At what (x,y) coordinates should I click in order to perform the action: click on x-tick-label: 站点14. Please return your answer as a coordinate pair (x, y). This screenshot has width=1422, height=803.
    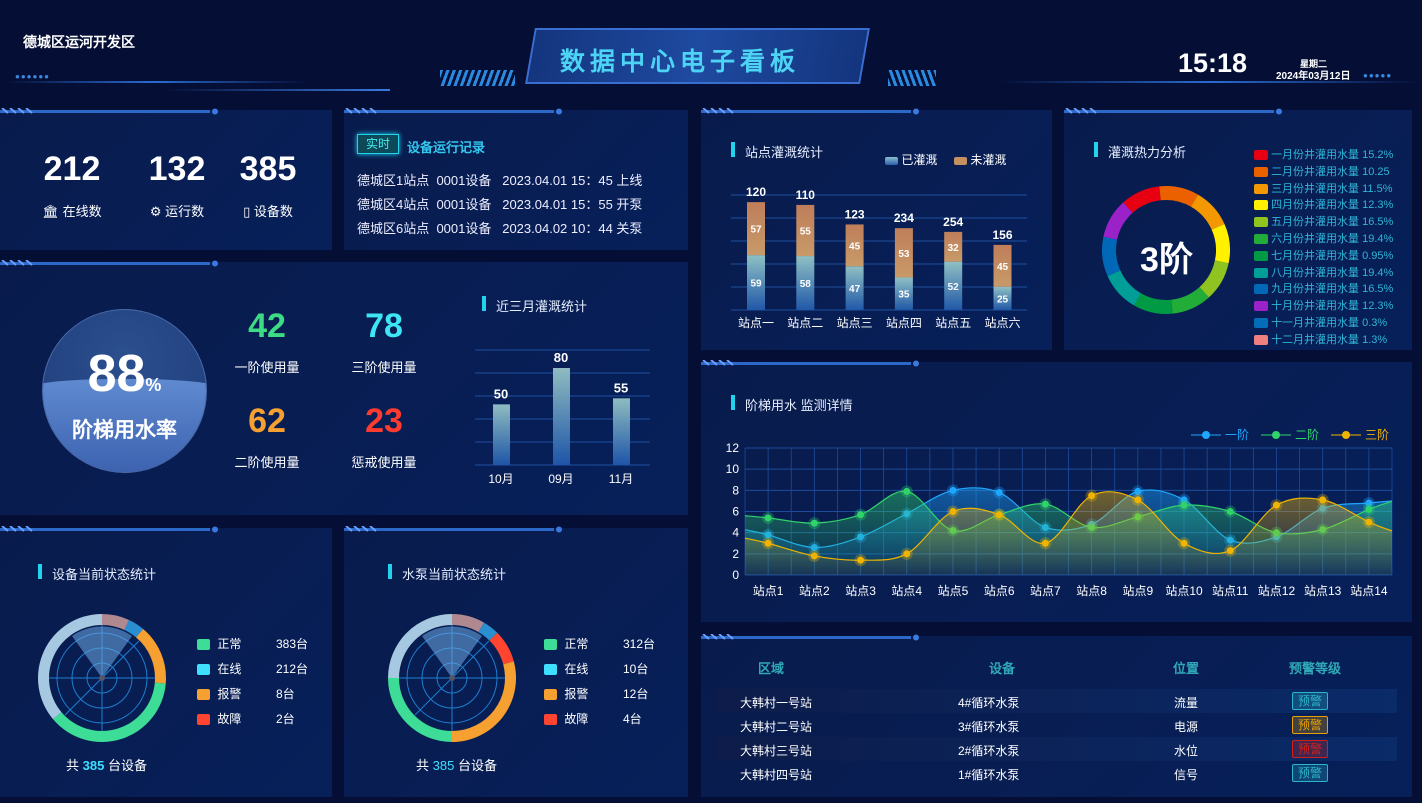
    Looking at the image, I should click on (1369, 591).